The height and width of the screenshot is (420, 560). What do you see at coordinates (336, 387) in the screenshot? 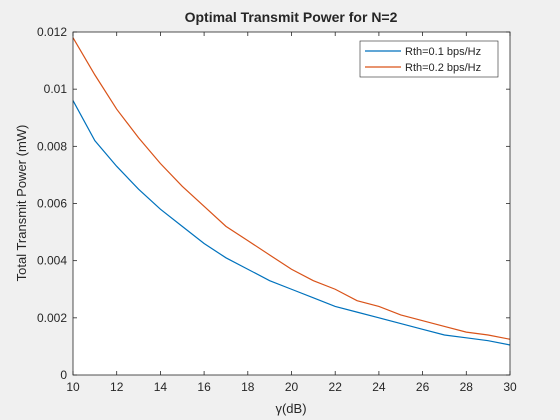
I see `x-tick-label: 22` at bounding box center [336, 387].